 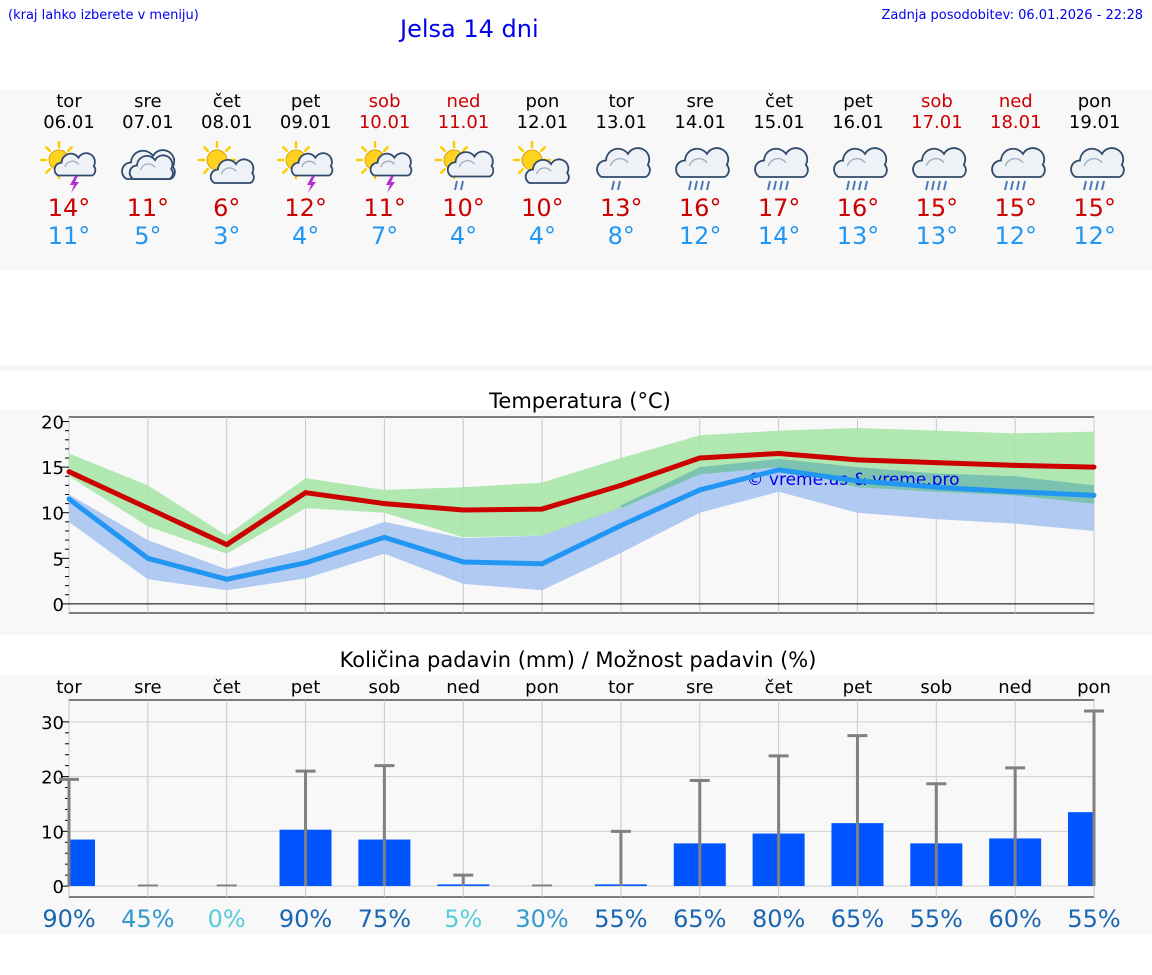 What do you see at coordinates (581, 499) in the screenshot?
I see `max-temperature-line` at bounding box center [581, 499].